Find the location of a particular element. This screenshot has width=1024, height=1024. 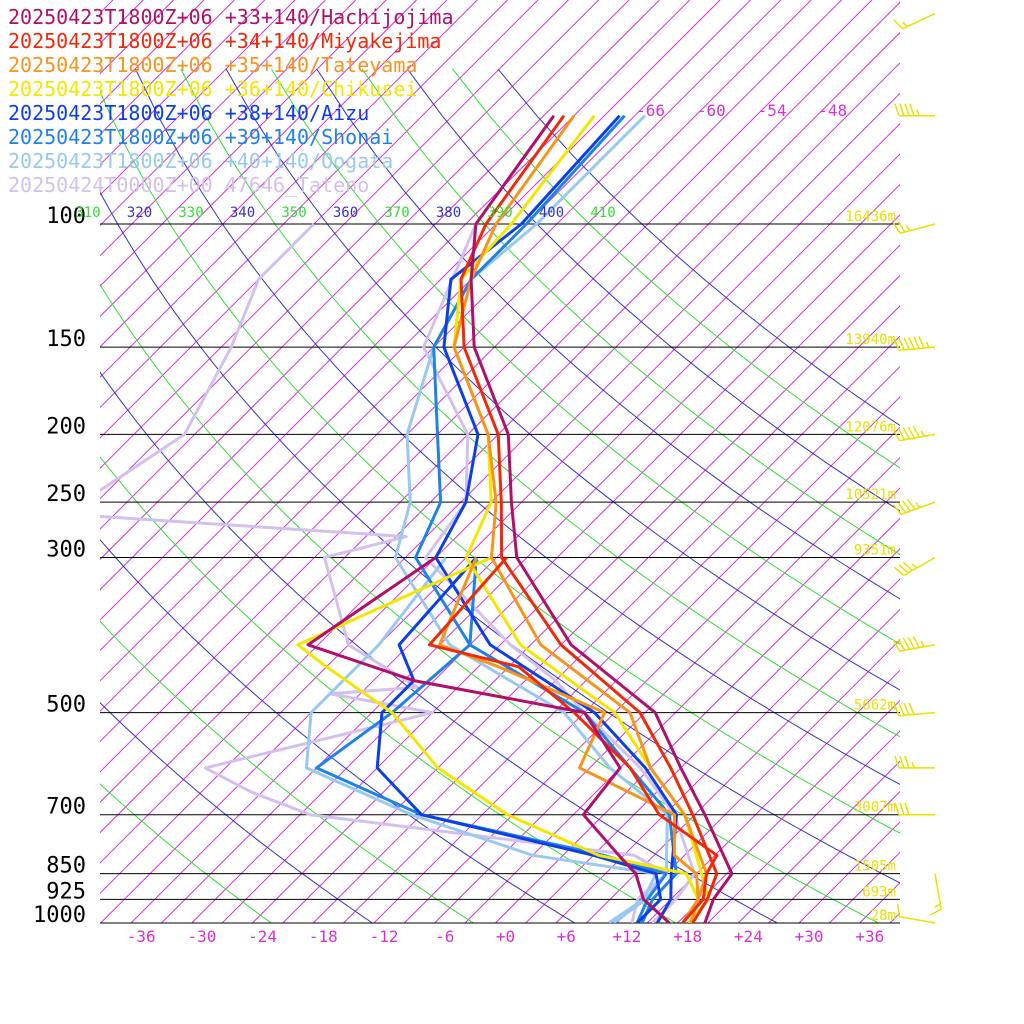

legend-entry: 20250423T1800Z+06 +34+140/Miyakejima is located at coordinates (224, 41).